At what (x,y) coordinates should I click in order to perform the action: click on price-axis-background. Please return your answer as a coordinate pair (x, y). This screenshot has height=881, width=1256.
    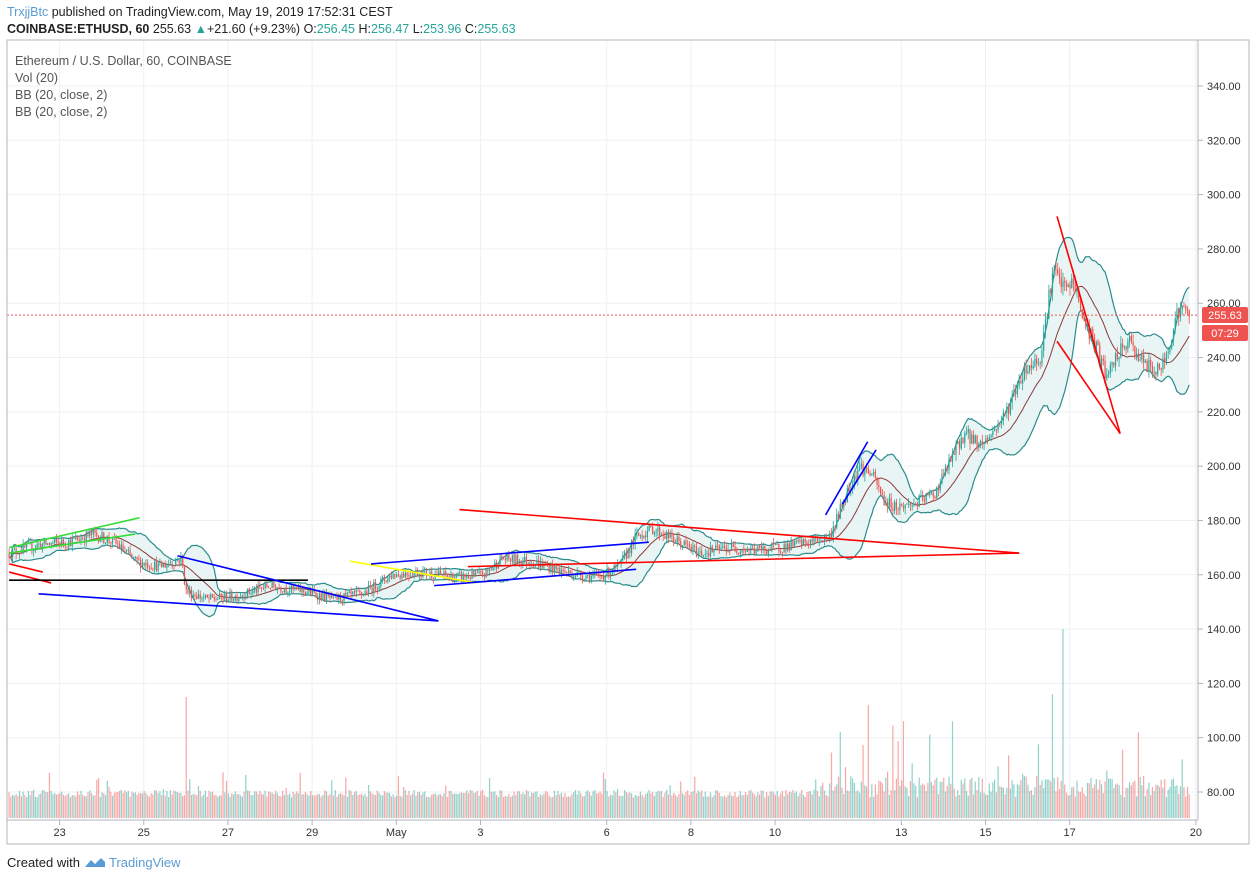
    Looking at the image, I should click on (1227, 430).